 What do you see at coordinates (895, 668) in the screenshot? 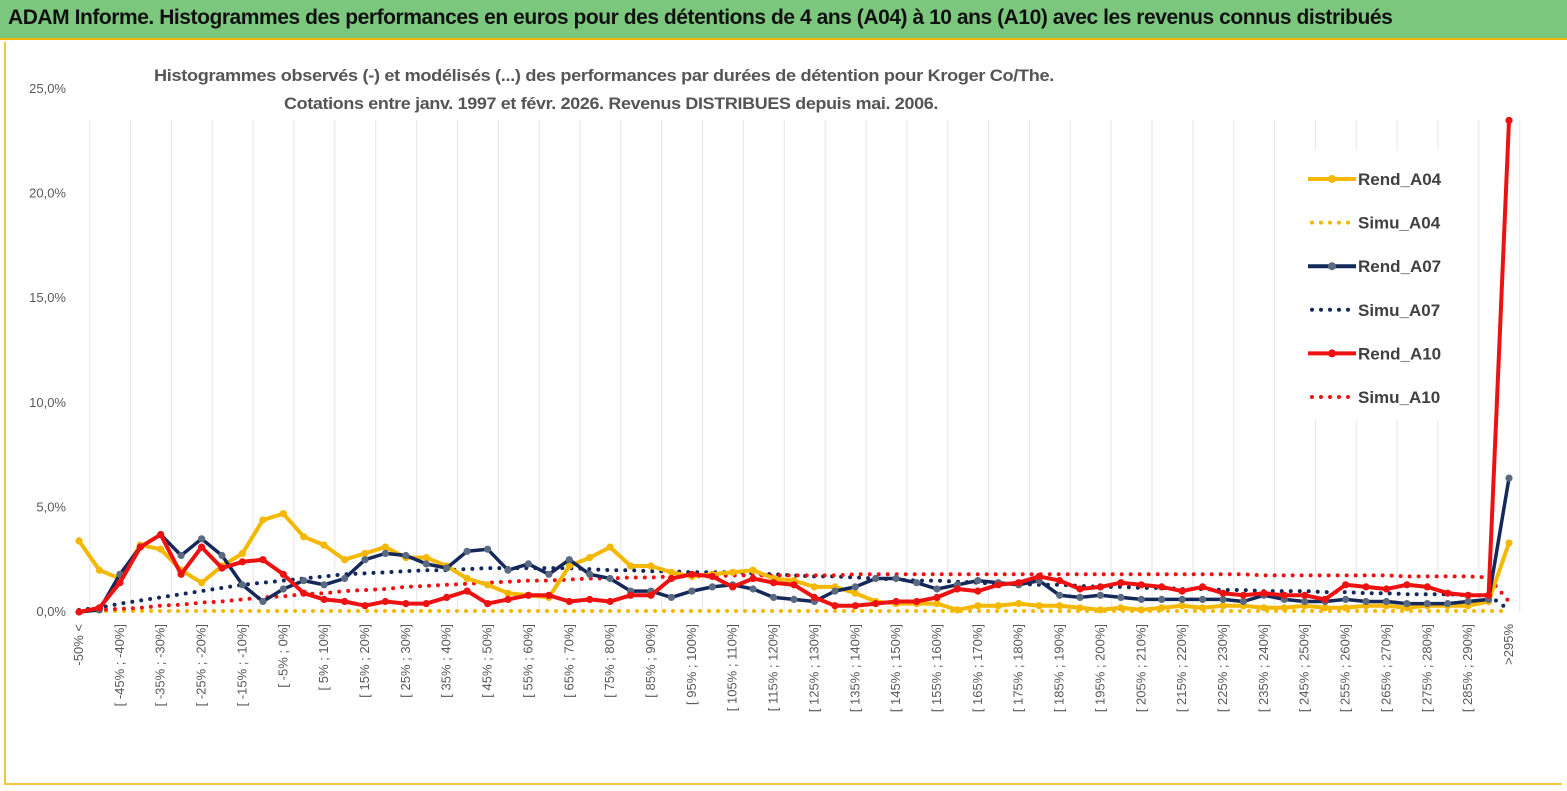
I see `x-tick-label: [ 145% ; 150%]` at bounding box center [895, 668].